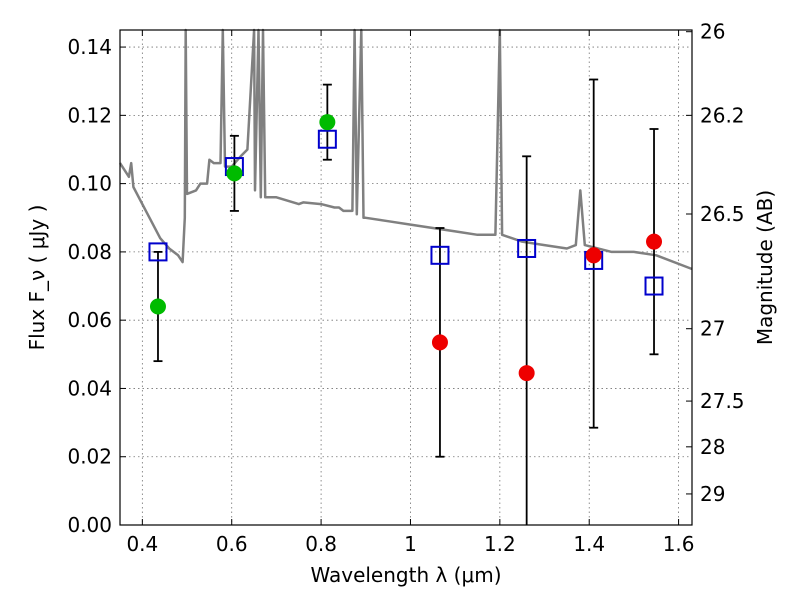 The height and width of the screenshot is (600, 800). What do you see at coordinates (89, 388) in the screenshot?
I see `y-tick-label: 0.04` at bounding box center [89, 388].